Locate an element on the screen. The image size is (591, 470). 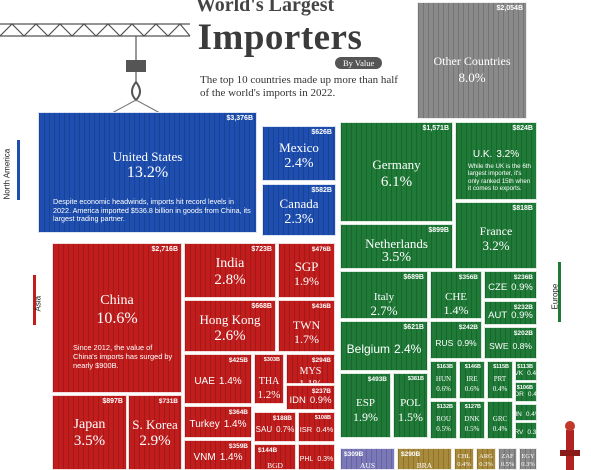
tile-value-ire: $146B is located at coordinates (472, 367).